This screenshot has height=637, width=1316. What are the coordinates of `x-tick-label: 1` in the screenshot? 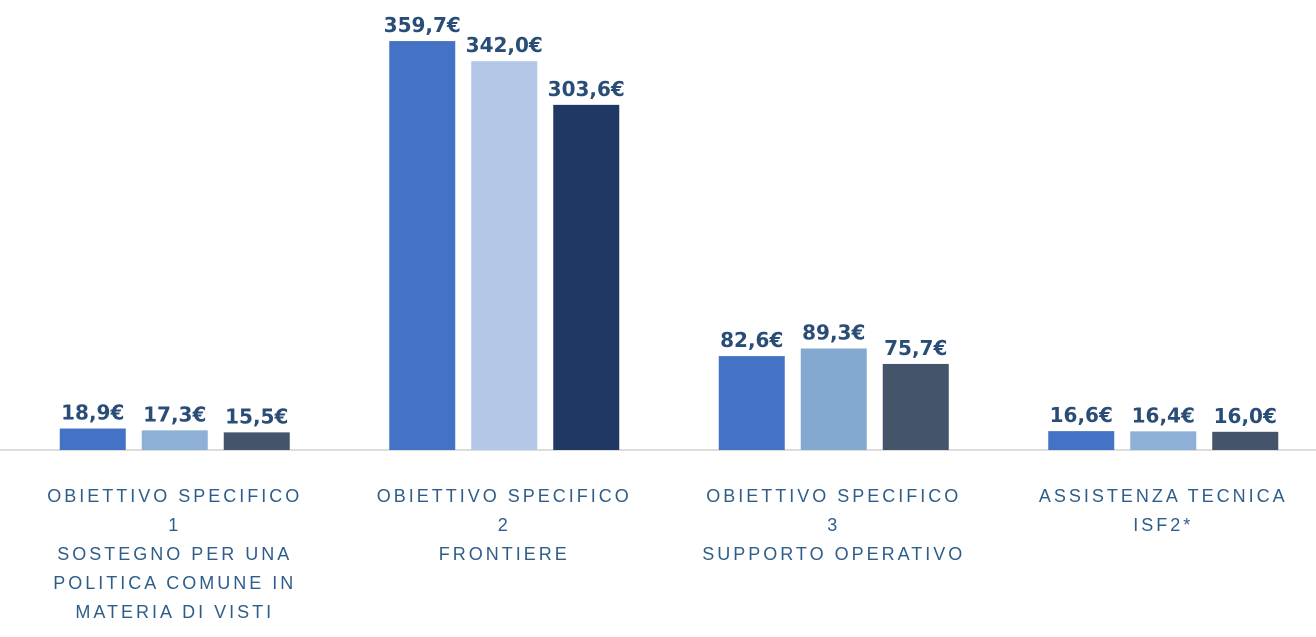 It's located at (174, 525).